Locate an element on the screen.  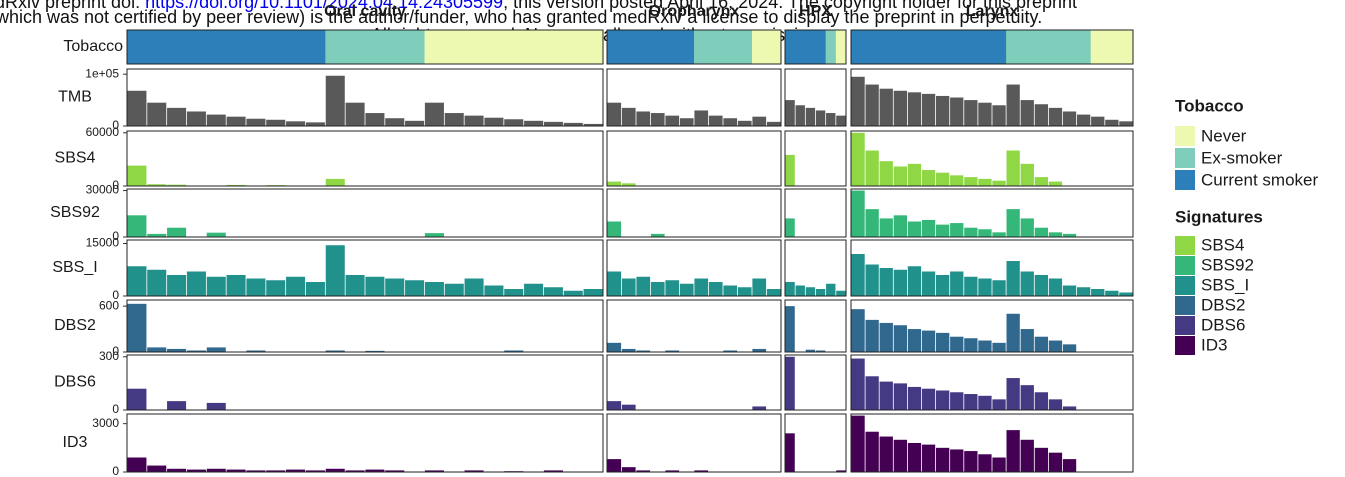
legend-label: SBS92 is located at coordinates (1227, 264).